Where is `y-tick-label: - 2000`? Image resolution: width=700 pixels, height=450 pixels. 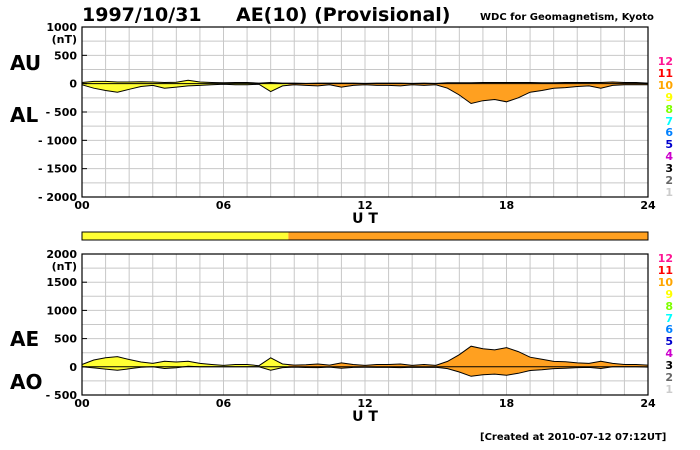
y-tick-label: - 2000 is located at coordinates (57, 197).